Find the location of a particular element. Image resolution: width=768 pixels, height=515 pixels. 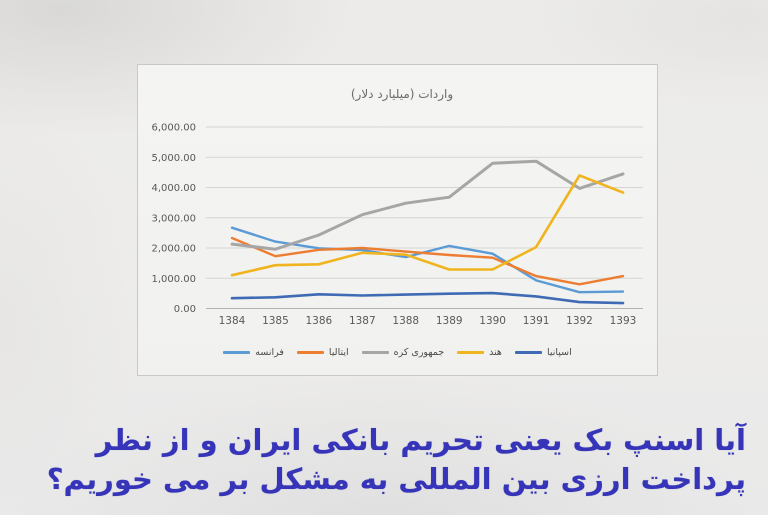

y-tick-label: 0.00 is located at coordinates (185, 309).